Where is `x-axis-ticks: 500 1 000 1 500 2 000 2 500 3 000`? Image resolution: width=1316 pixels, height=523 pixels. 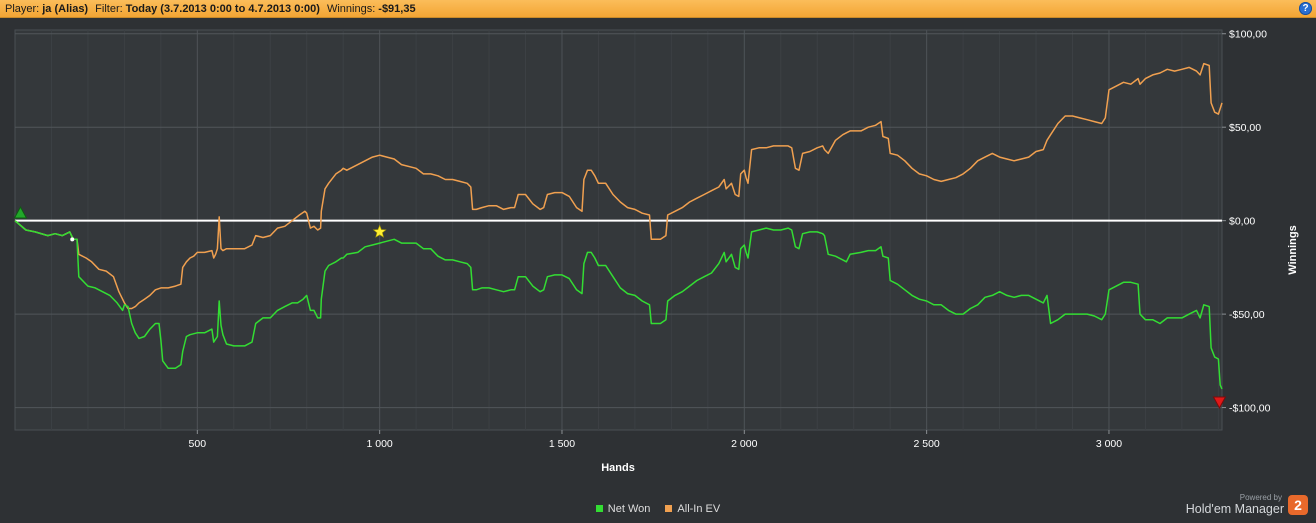
x-axis-ticks: 500 1 000 1 500 2 000 2 500 3 000 is located at coordinates (655, 440).